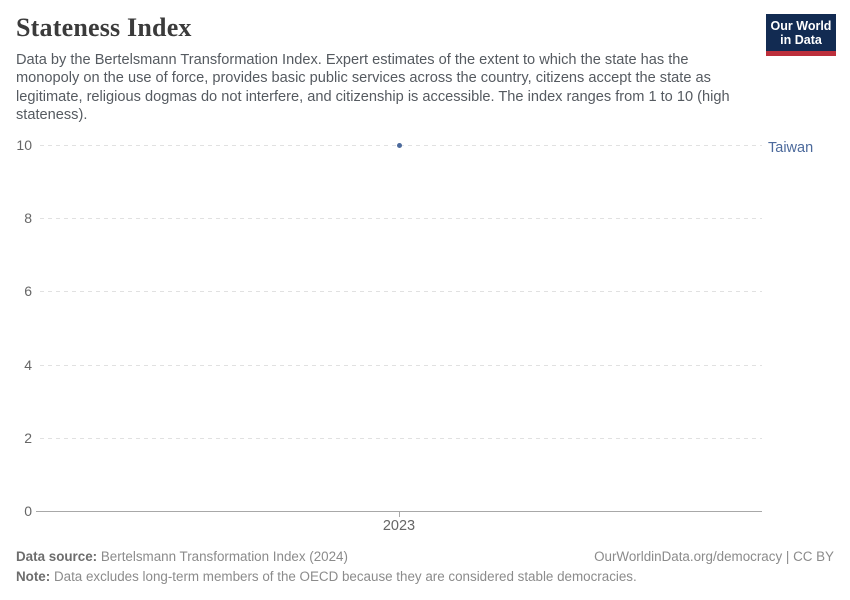 The width and height of the screenshot is (850, 600). I want to click on y-axis-tick-label: 2, so click(28, 438).